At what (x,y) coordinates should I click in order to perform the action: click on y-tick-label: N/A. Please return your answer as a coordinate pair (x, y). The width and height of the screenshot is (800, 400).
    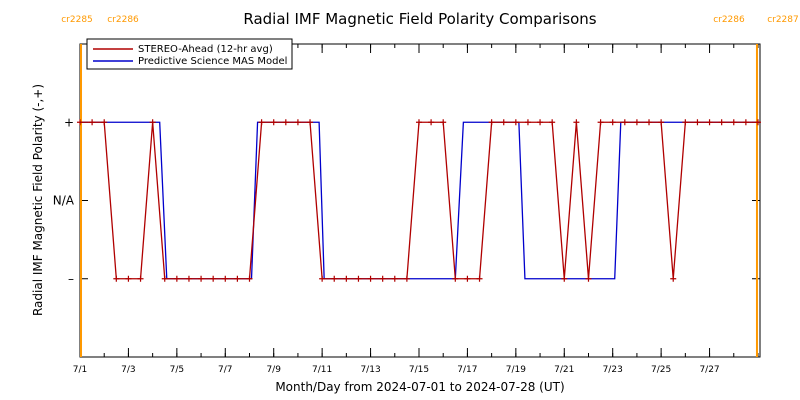
    Looking at the image, I should click on (64, 201).